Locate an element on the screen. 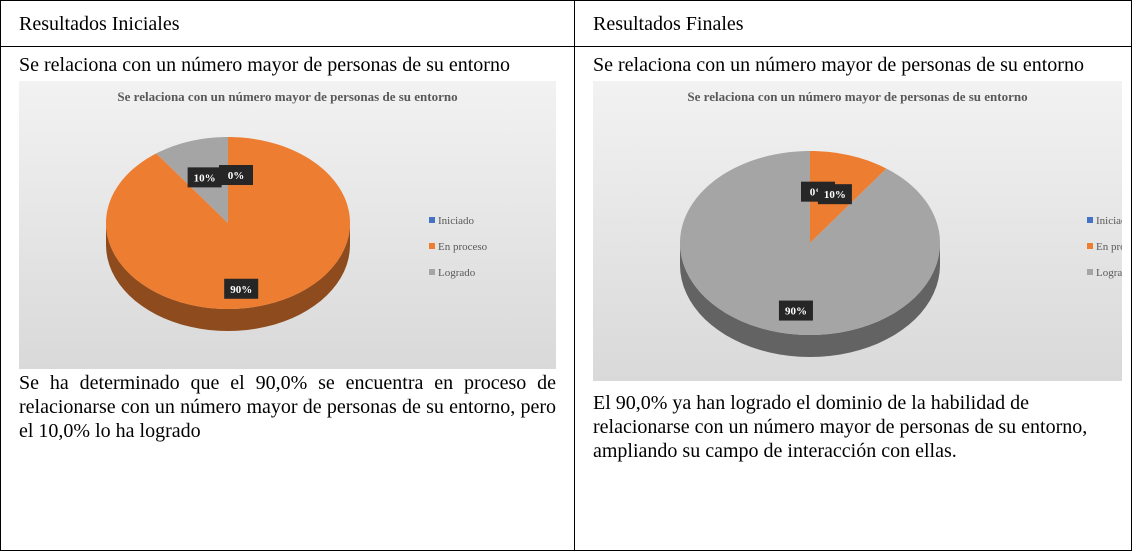  header: Resultados Iniciales is located at coordinates (99, 23).